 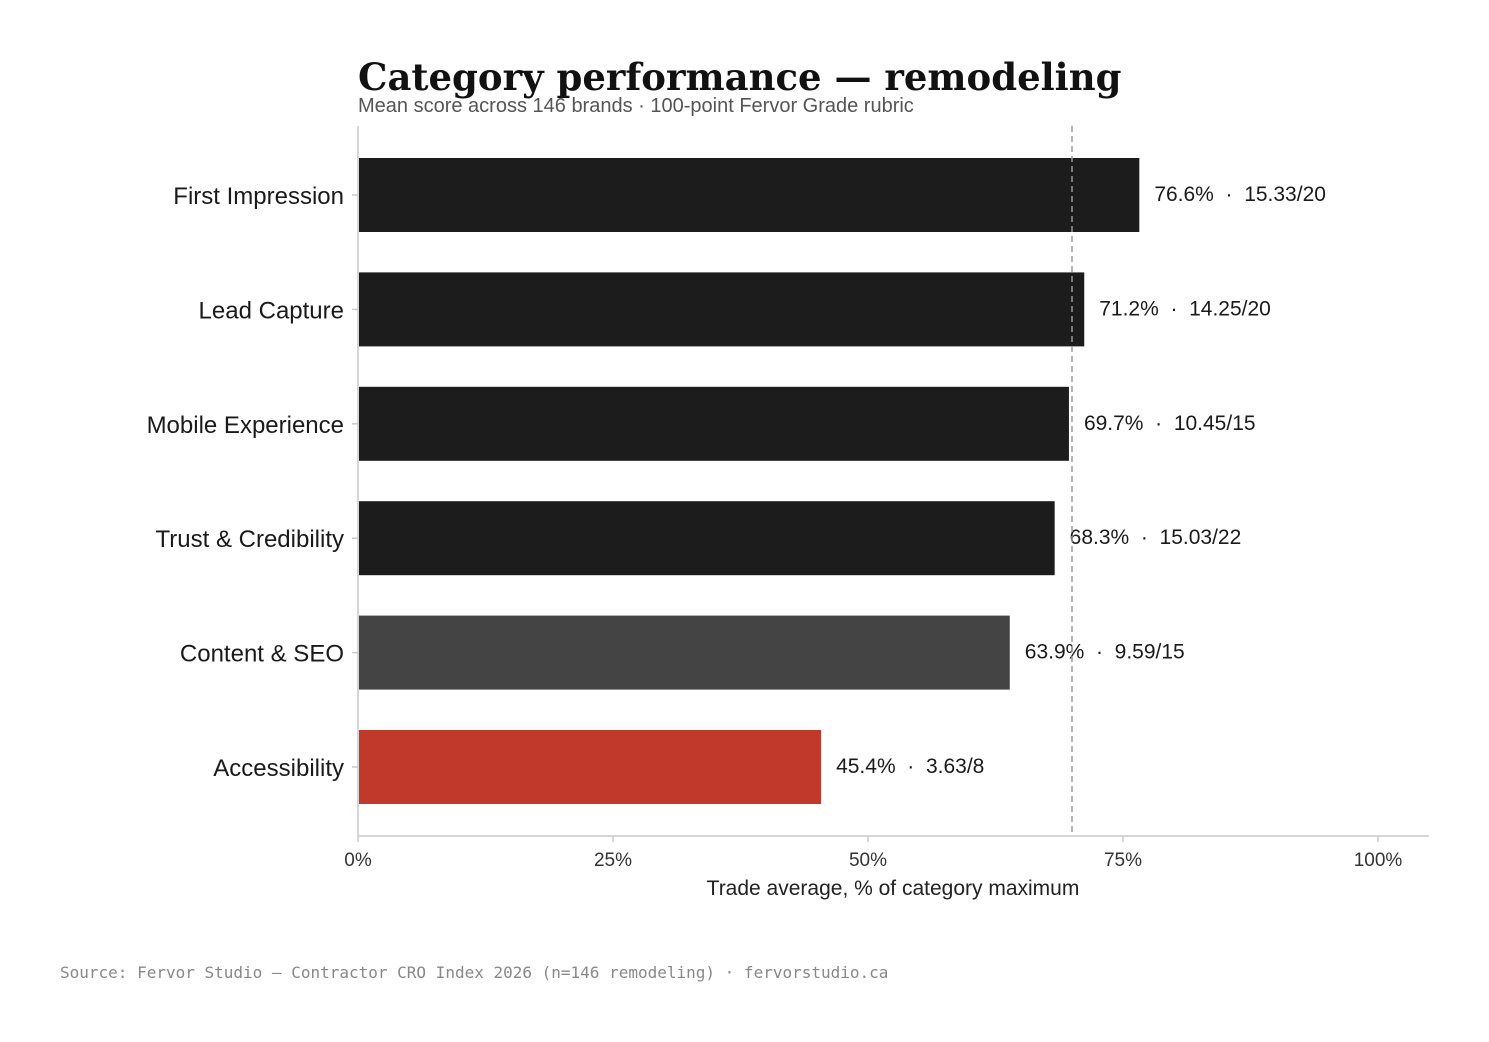 I want to click on category-label: Lead Capture, so click(x=271, y=310).